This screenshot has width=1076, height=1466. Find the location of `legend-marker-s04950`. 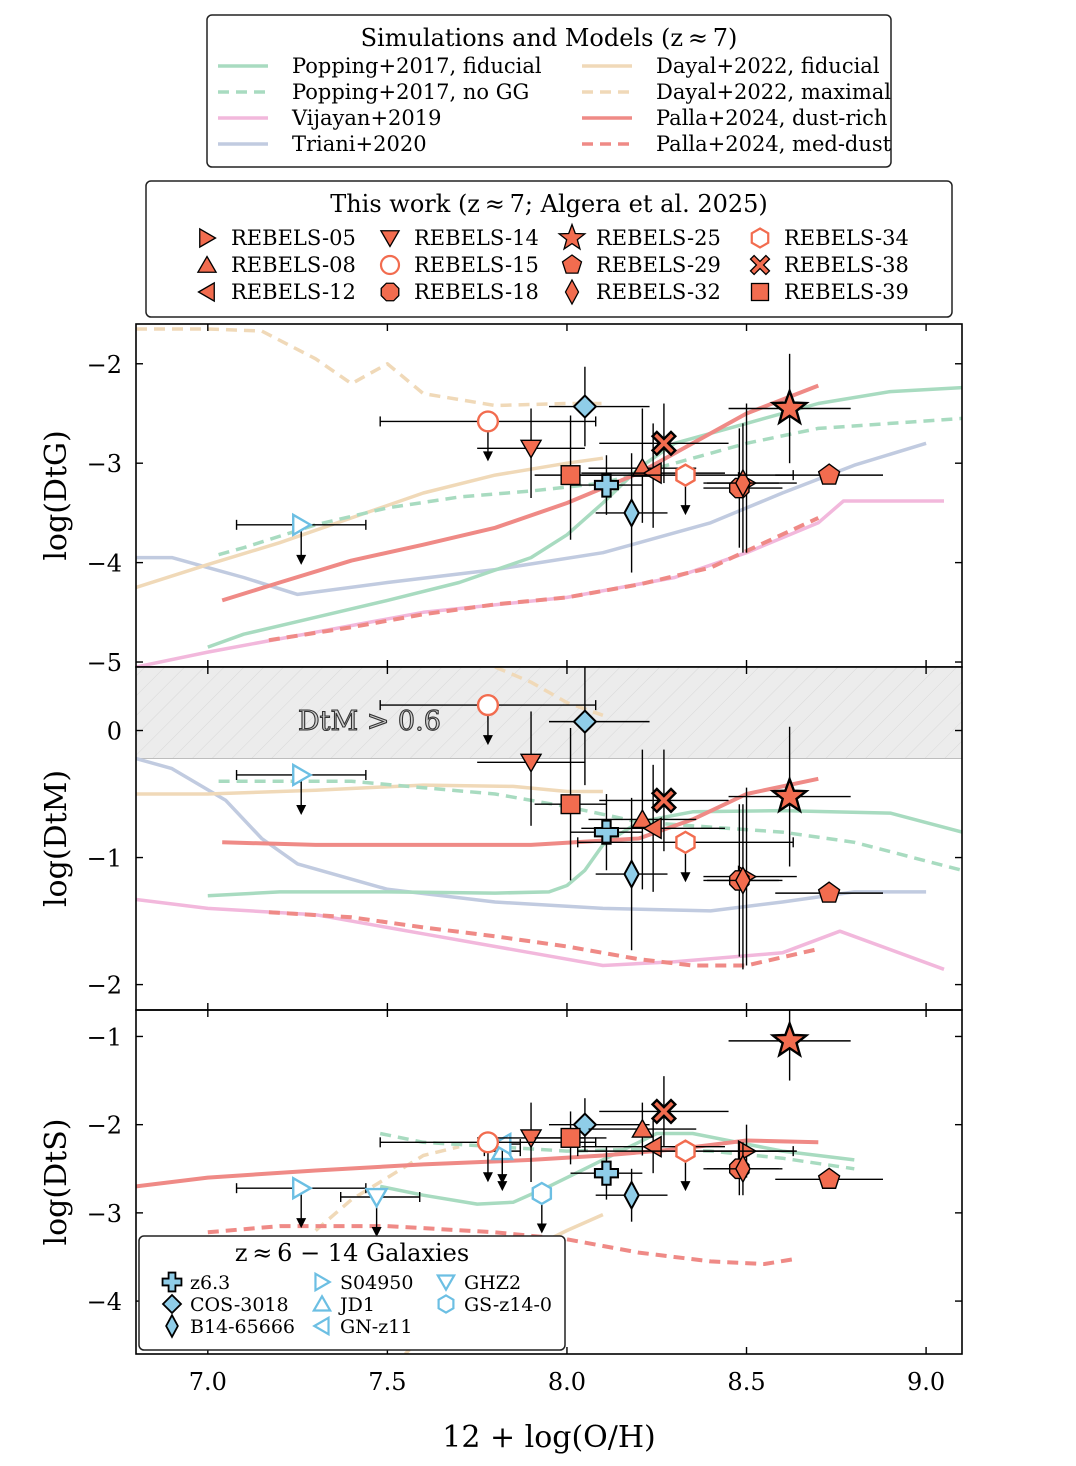

legend-marker-s04950 is located at coordinates (323, 1282).